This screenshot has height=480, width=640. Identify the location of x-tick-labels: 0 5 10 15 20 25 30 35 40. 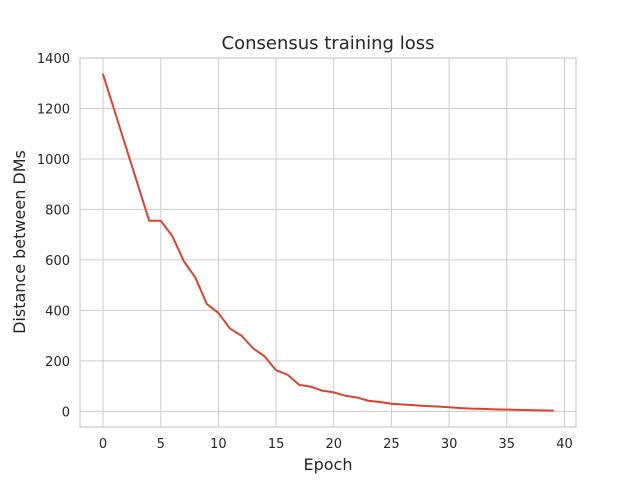
(336, 444).